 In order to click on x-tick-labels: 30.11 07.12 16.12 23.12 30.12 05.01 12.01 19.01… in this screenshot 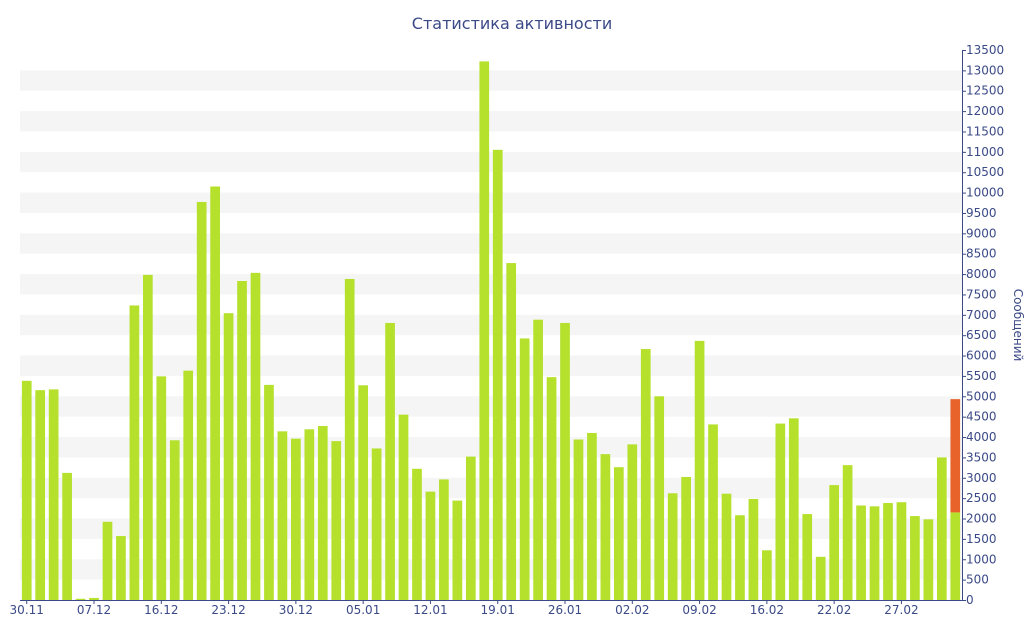, I will do `click(464, 610)`.